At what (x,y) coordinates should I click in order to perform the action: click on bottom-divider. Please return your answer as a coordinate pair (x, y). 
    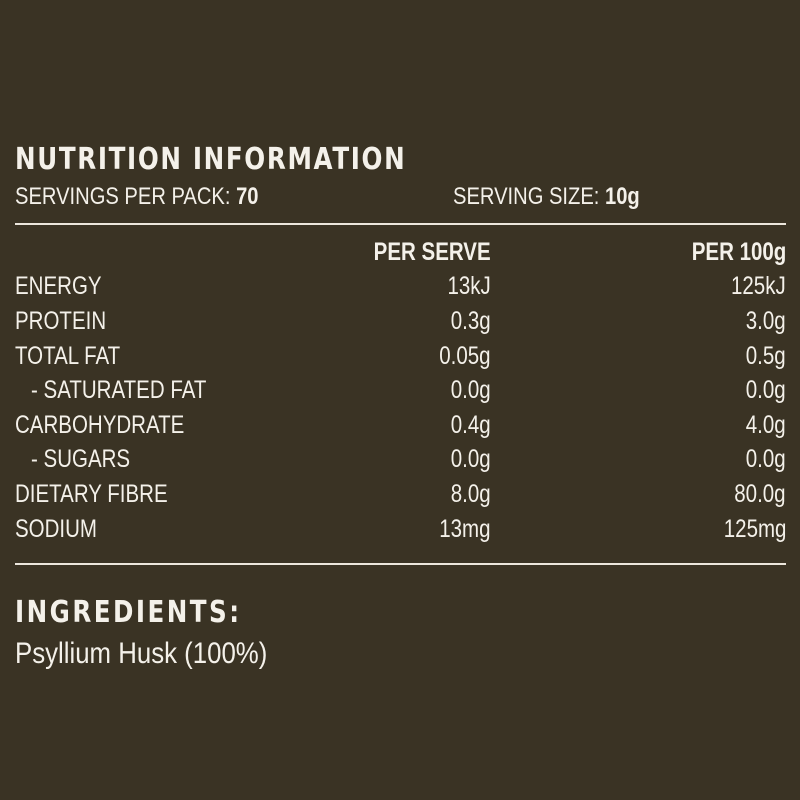
    Looking at the image, I should click on (400, 564).